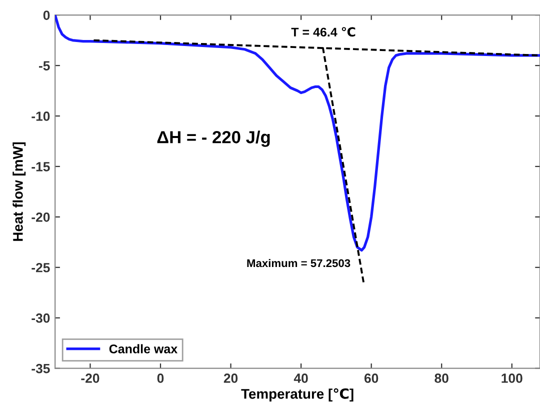  What do you see at coordinates (41, 318) in the screenshot?
I see `y-tick-label: -30` at bounding box center [41, 318].